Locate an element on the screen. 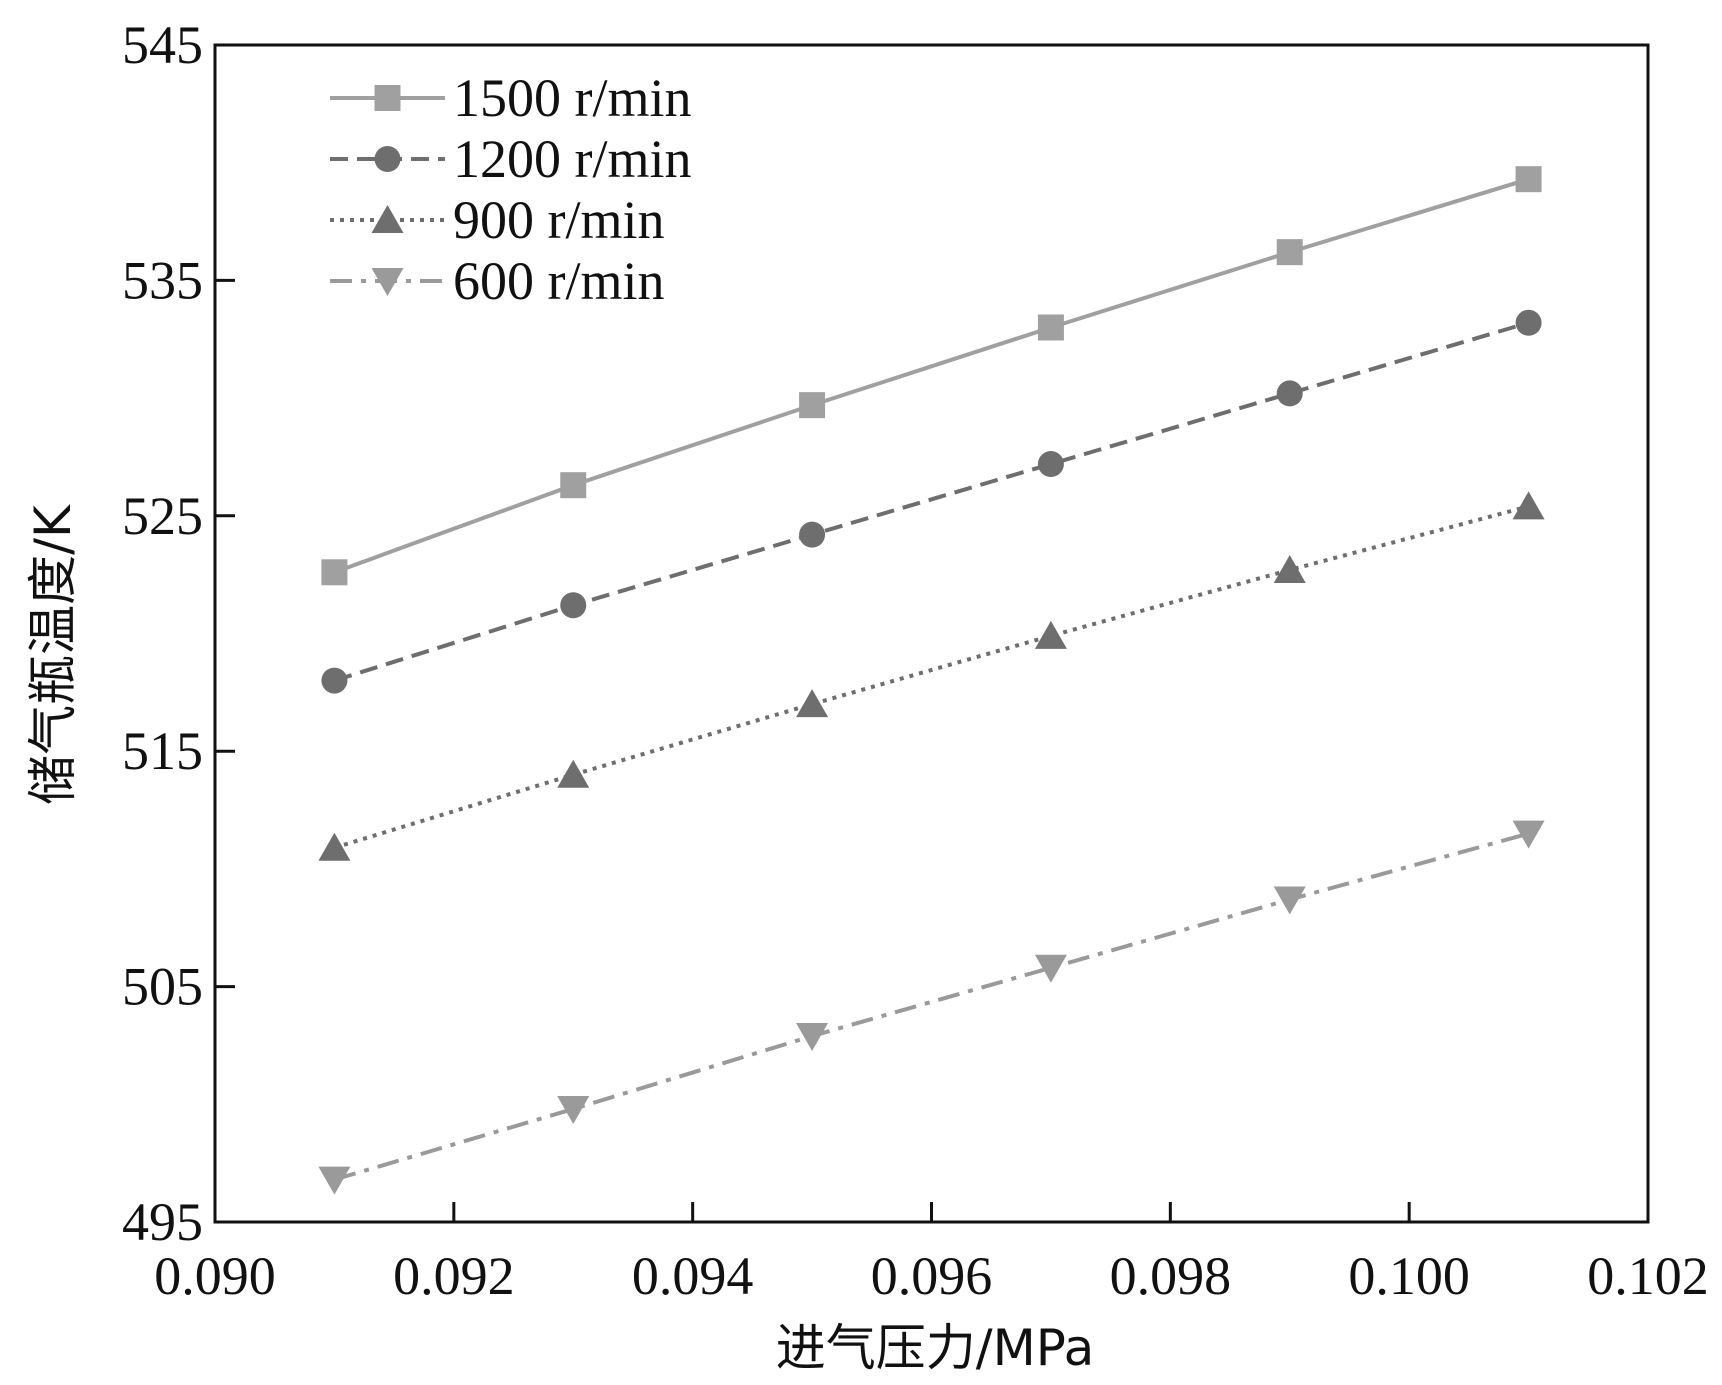 The height and width of the screenshot is (1385, 1722). x-tick-label: 0.098 is located at coordinates (1171, 1276).